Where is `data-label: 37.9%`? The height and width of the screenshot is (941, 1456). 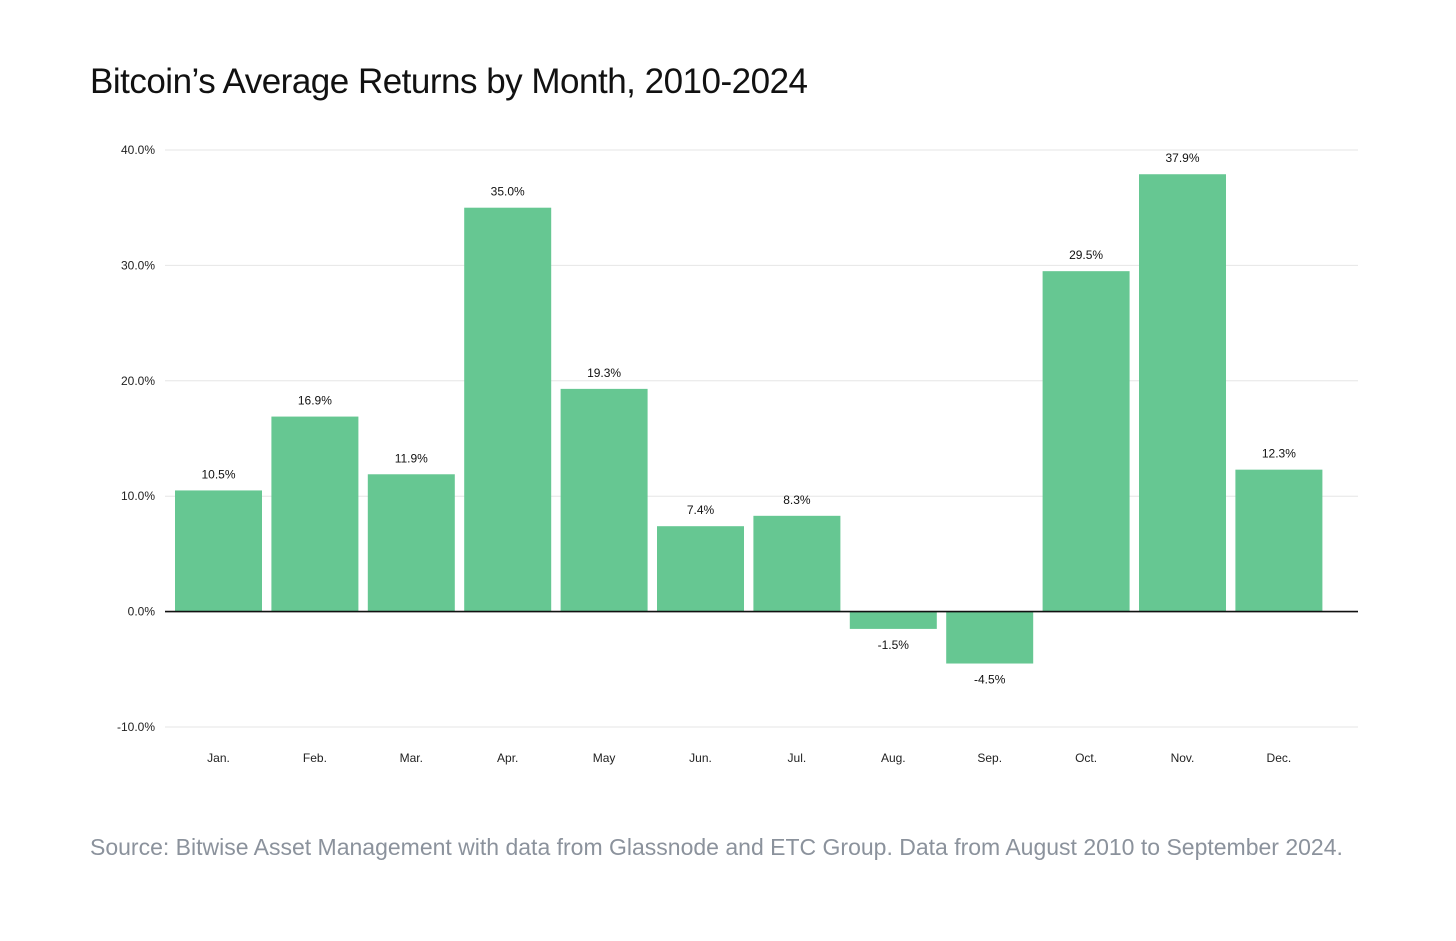
data-label: 37.9% is located at coordinates (1182, 158).